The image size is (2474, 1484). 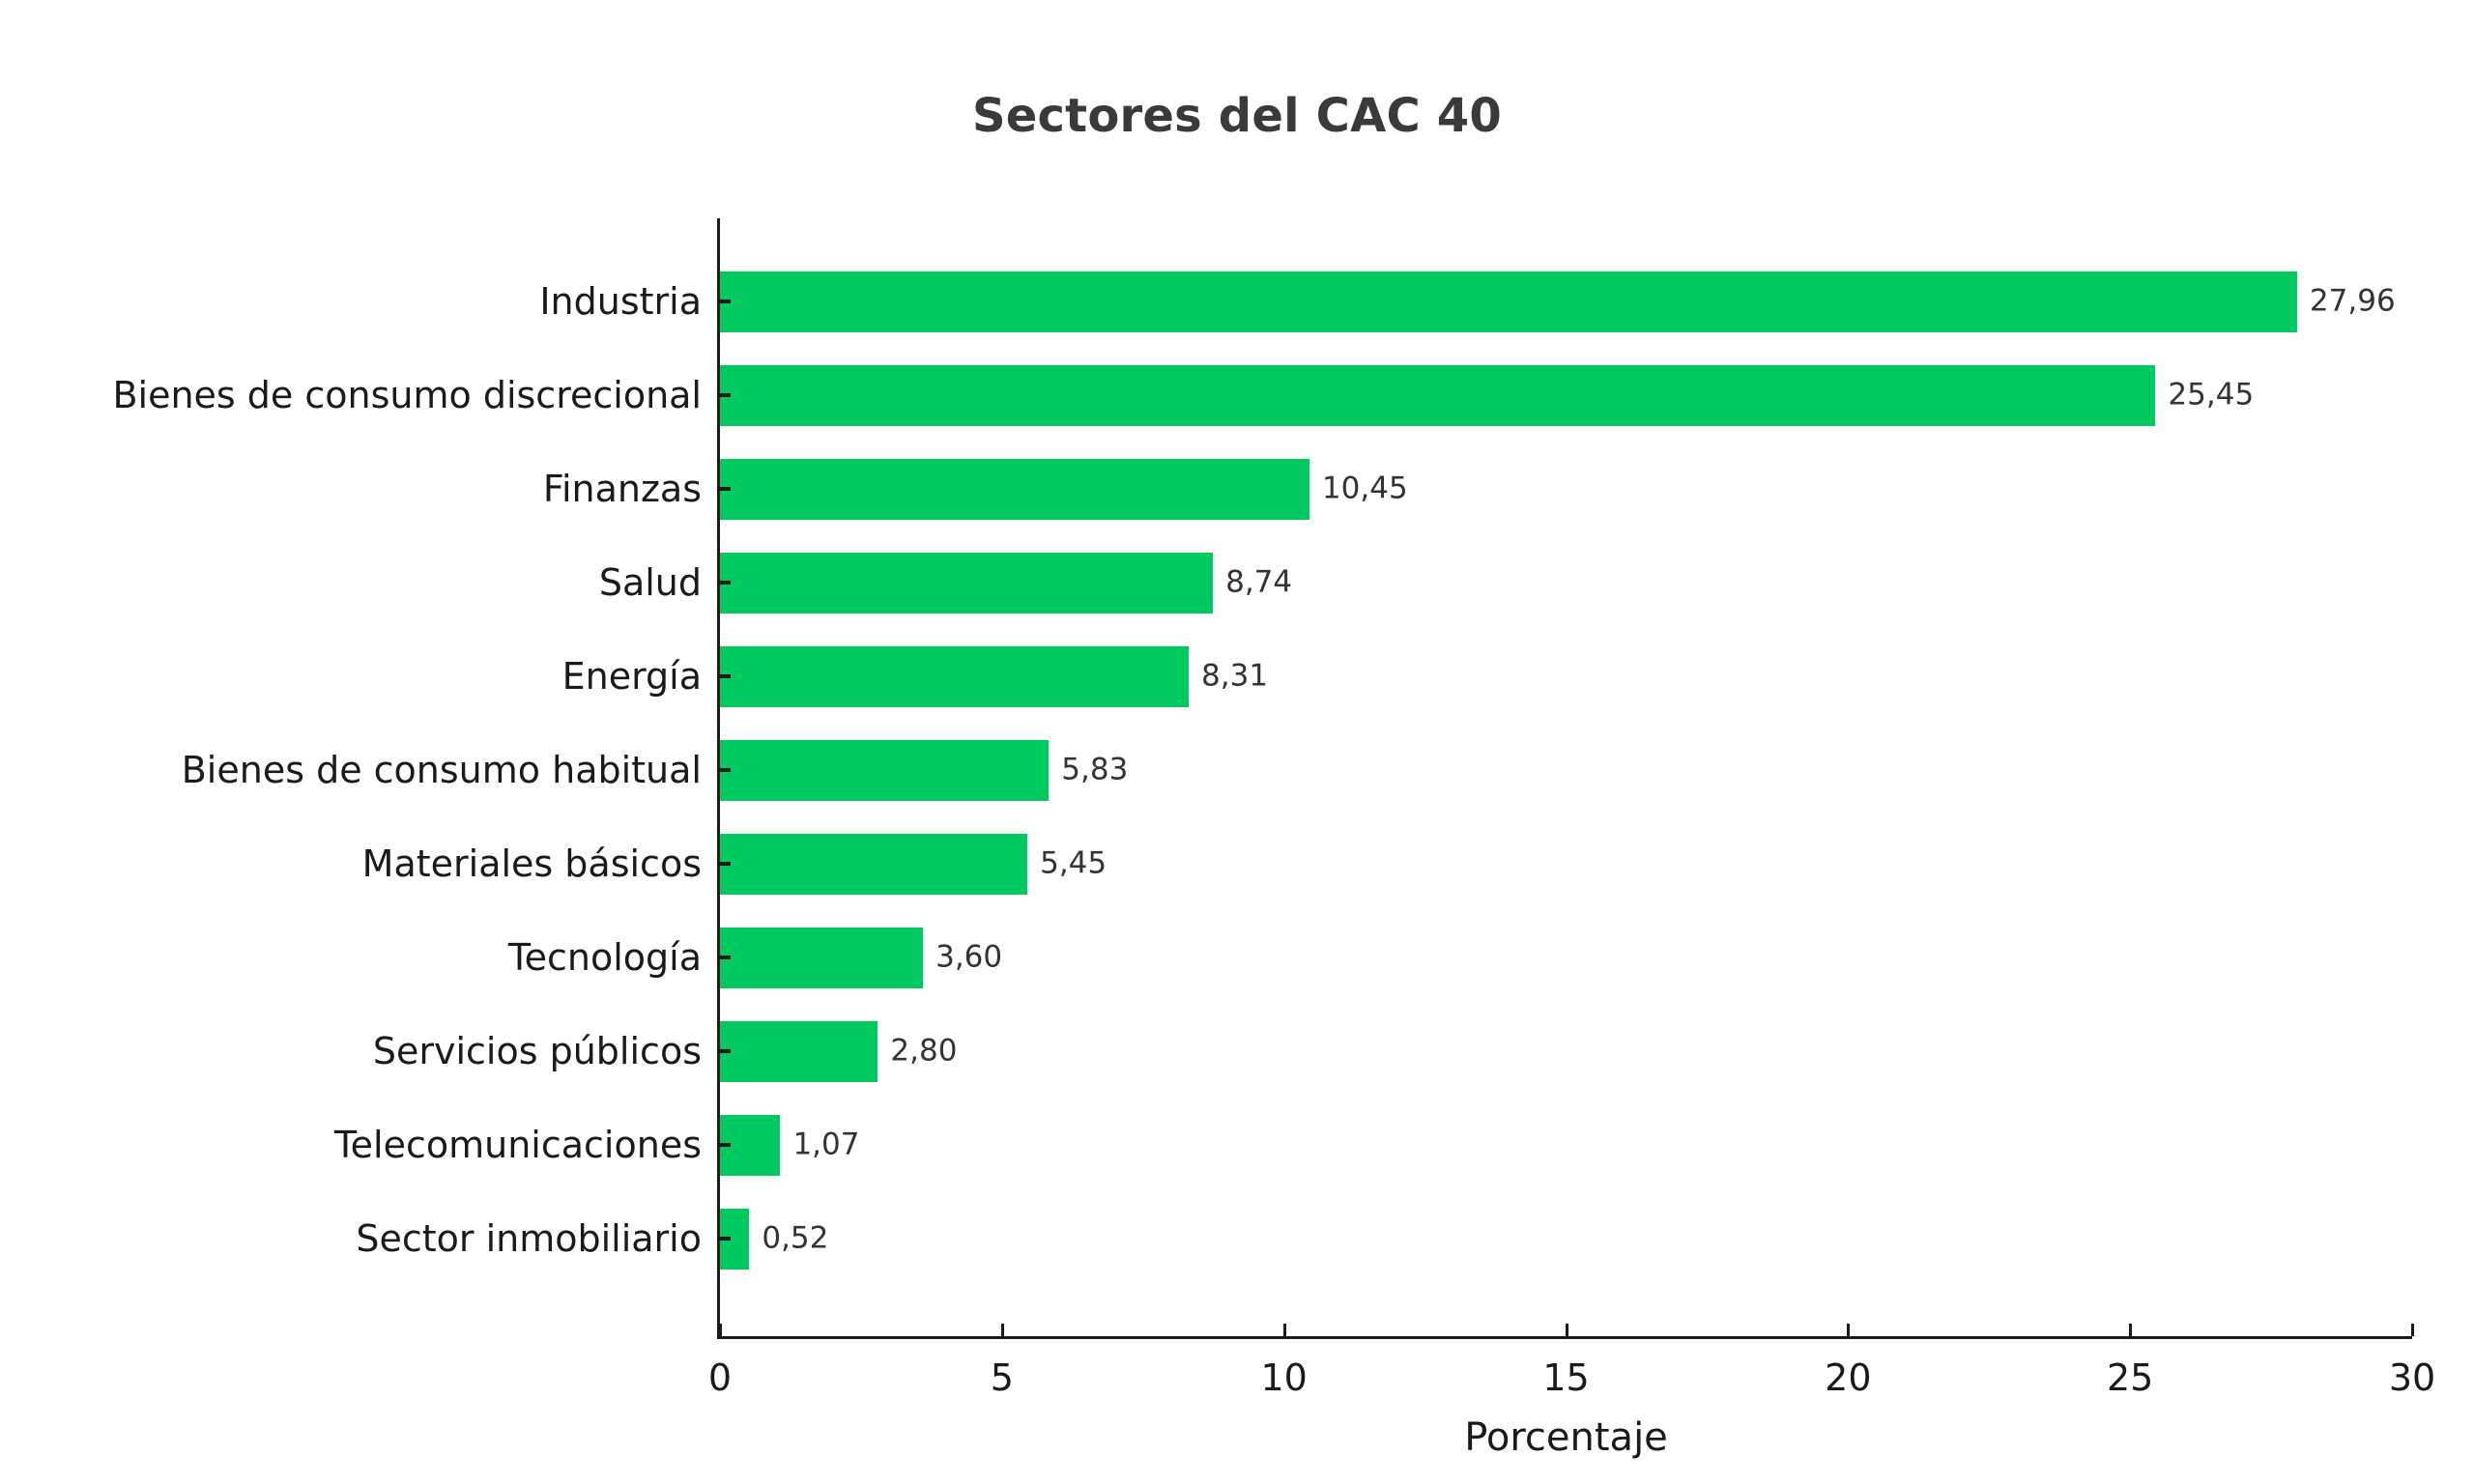 What do you see at coordinates (1095, 770) in the screenshot?
I see `bar-value-label: 5,83` at bounding box center [1095, 770].